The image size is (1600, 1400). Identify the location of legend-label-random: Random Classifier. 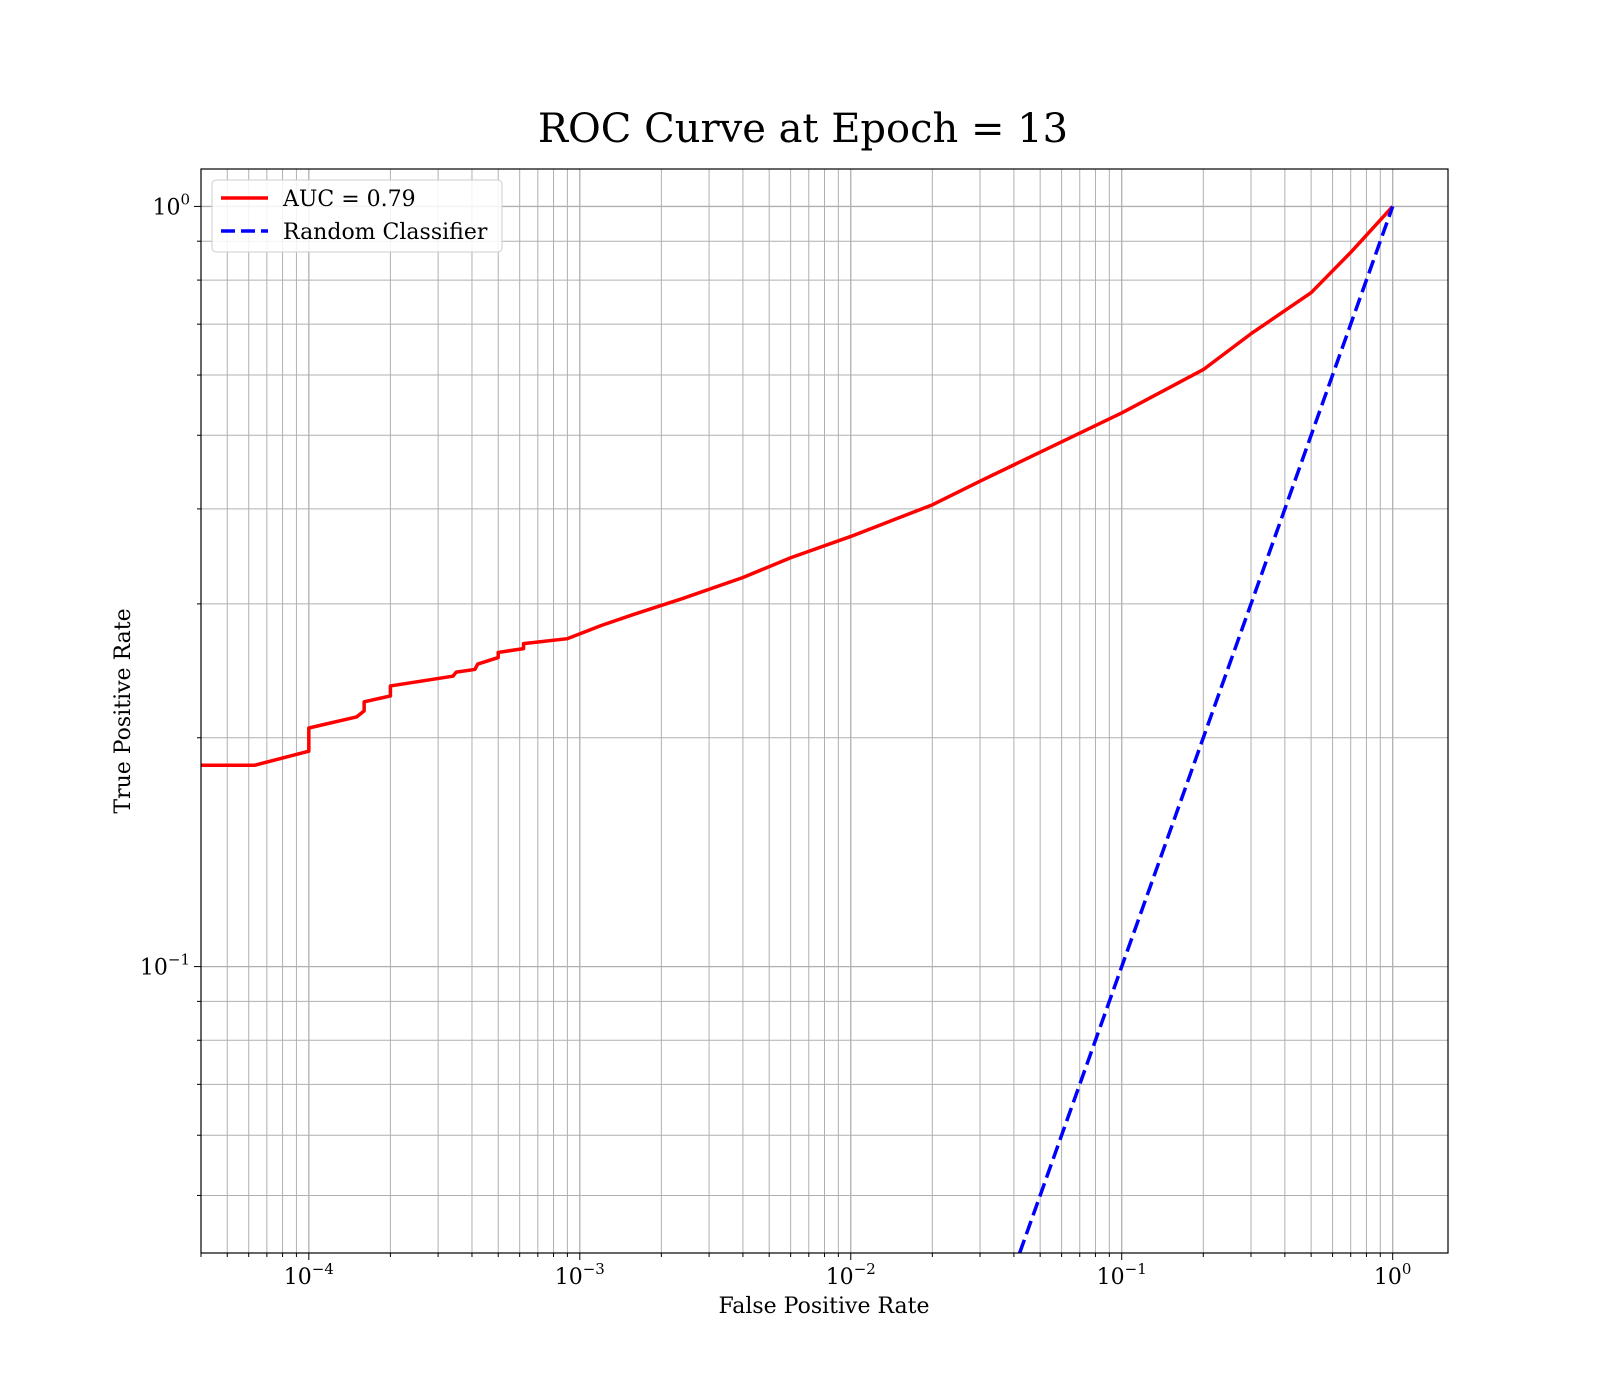
(385, 232).